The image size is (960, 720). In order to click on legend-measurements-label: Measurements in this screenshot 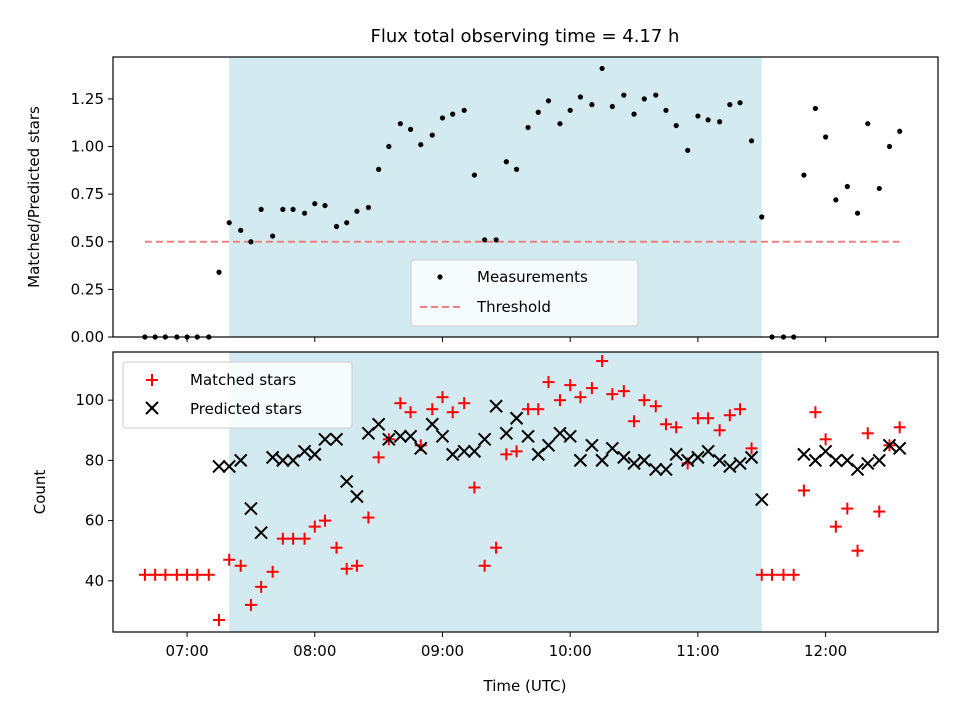, I will do `click(532, 277)`.